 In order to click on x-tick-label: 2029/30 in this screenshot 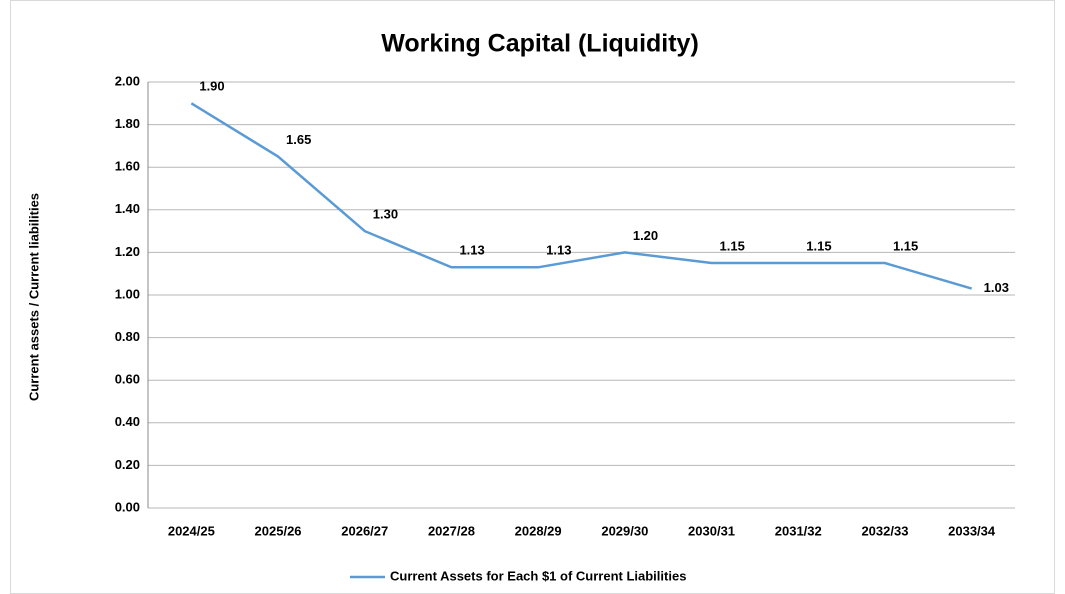, I will do `click(624, 530)`.